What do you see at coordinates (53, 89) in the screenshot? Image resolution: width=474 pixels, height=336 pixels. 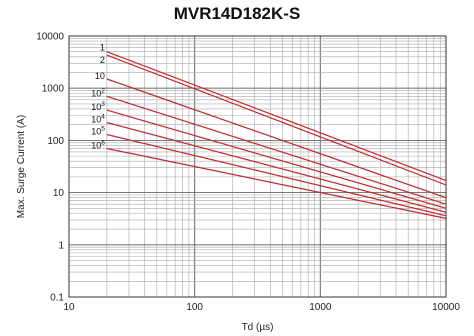 I see `y-tick-label: 1000` at bounding box center [53, 89].